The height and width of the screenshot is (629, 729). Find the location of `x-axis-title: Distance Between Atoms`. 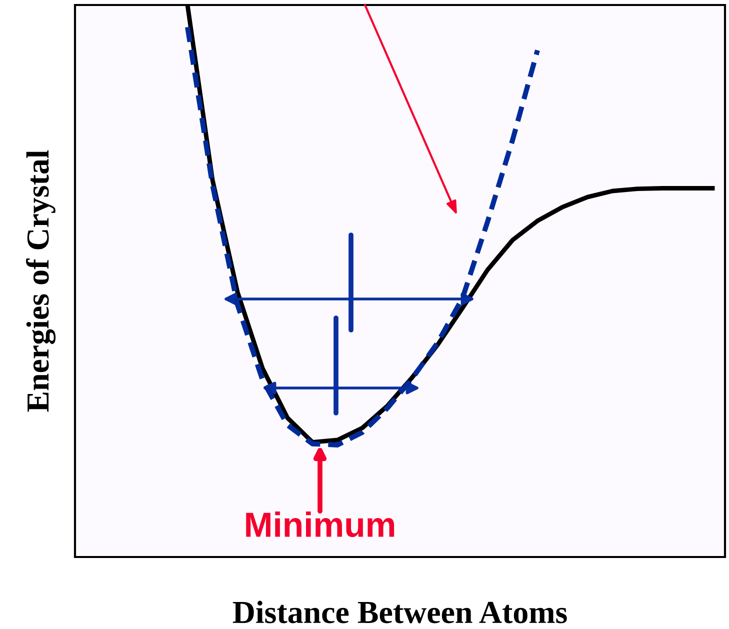

x-axis-title: Distance Between Atoms is located at coordinates (399, 612).